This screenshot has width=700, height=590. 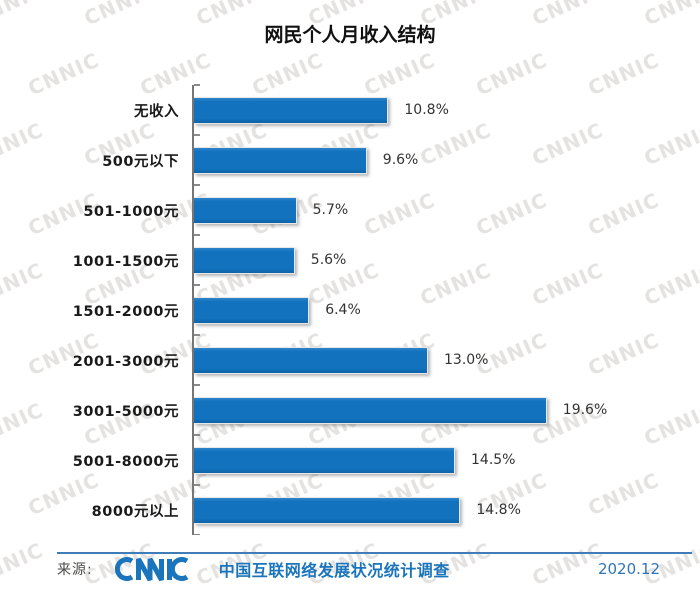 I want to click on bar-row: 1001-1500元 5.6%, so click(x=350, y=259).